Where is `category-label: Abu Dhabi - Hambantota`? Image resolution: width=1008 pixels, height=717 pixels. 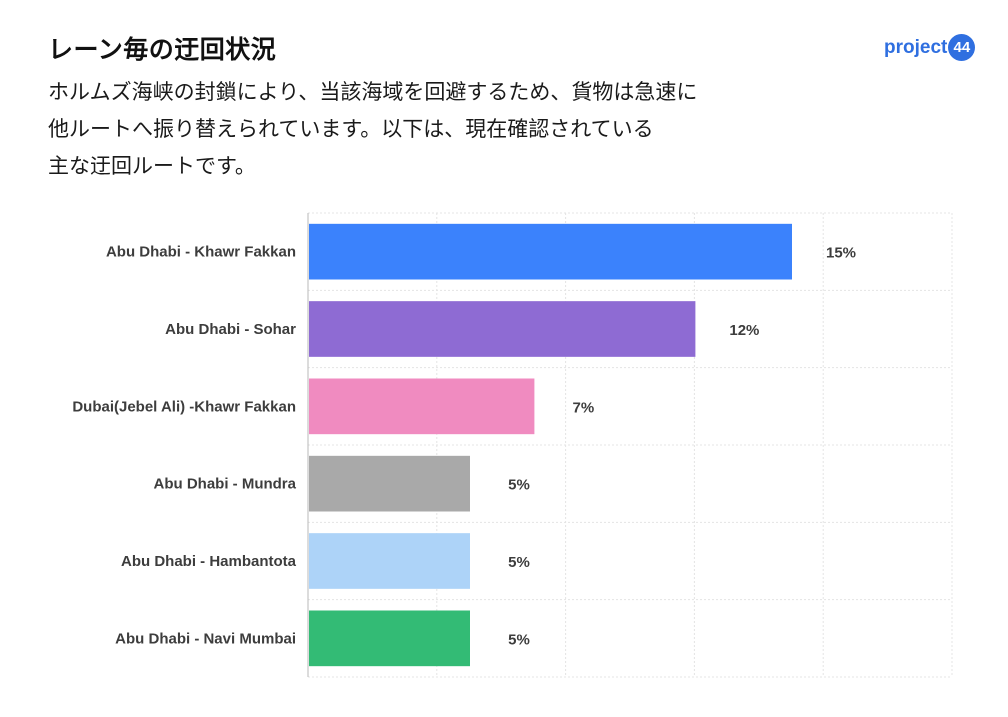
category-label: Abu Dhabi - Hambantota is located at coordinates (209, 561).